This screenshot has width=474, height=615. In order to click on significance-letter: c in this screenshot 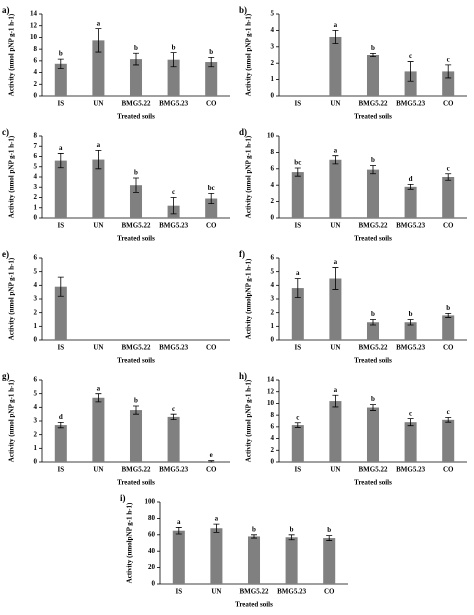, I will do `click(448, 59)`.